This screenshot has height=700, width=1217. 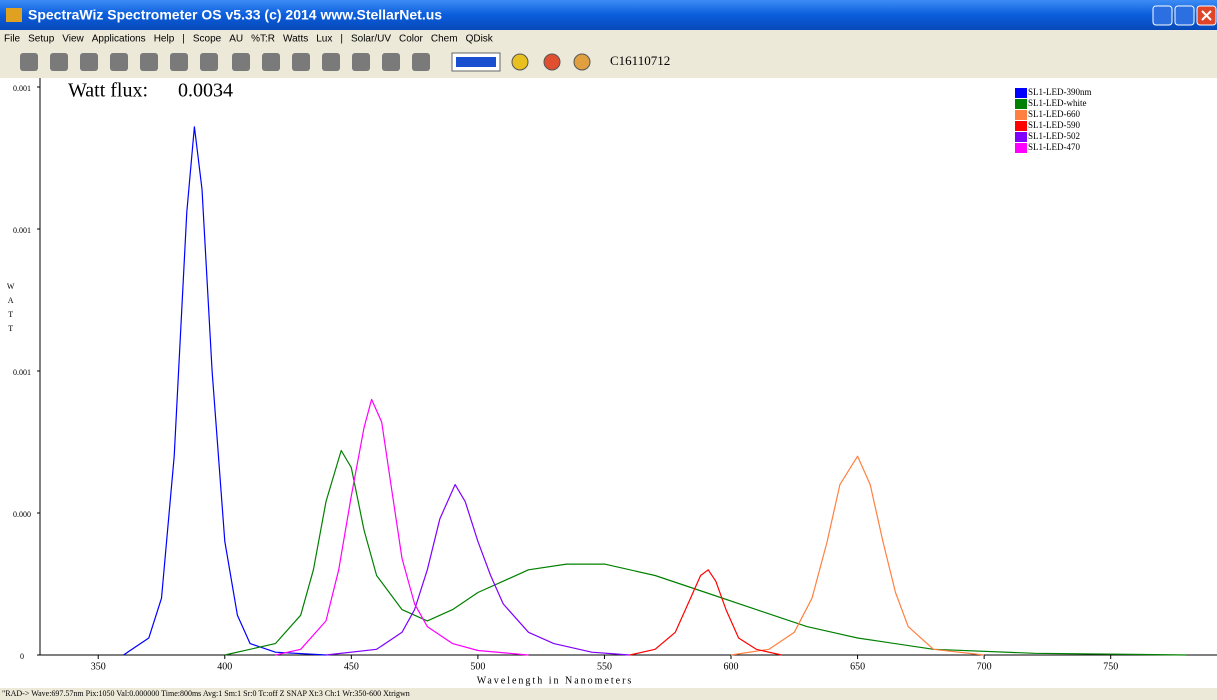 What do you see at coordinates (1060, 92) in the screenshot?
I see `legend-label: SL1-LED-390nm` at bounding box center [1060, 92].